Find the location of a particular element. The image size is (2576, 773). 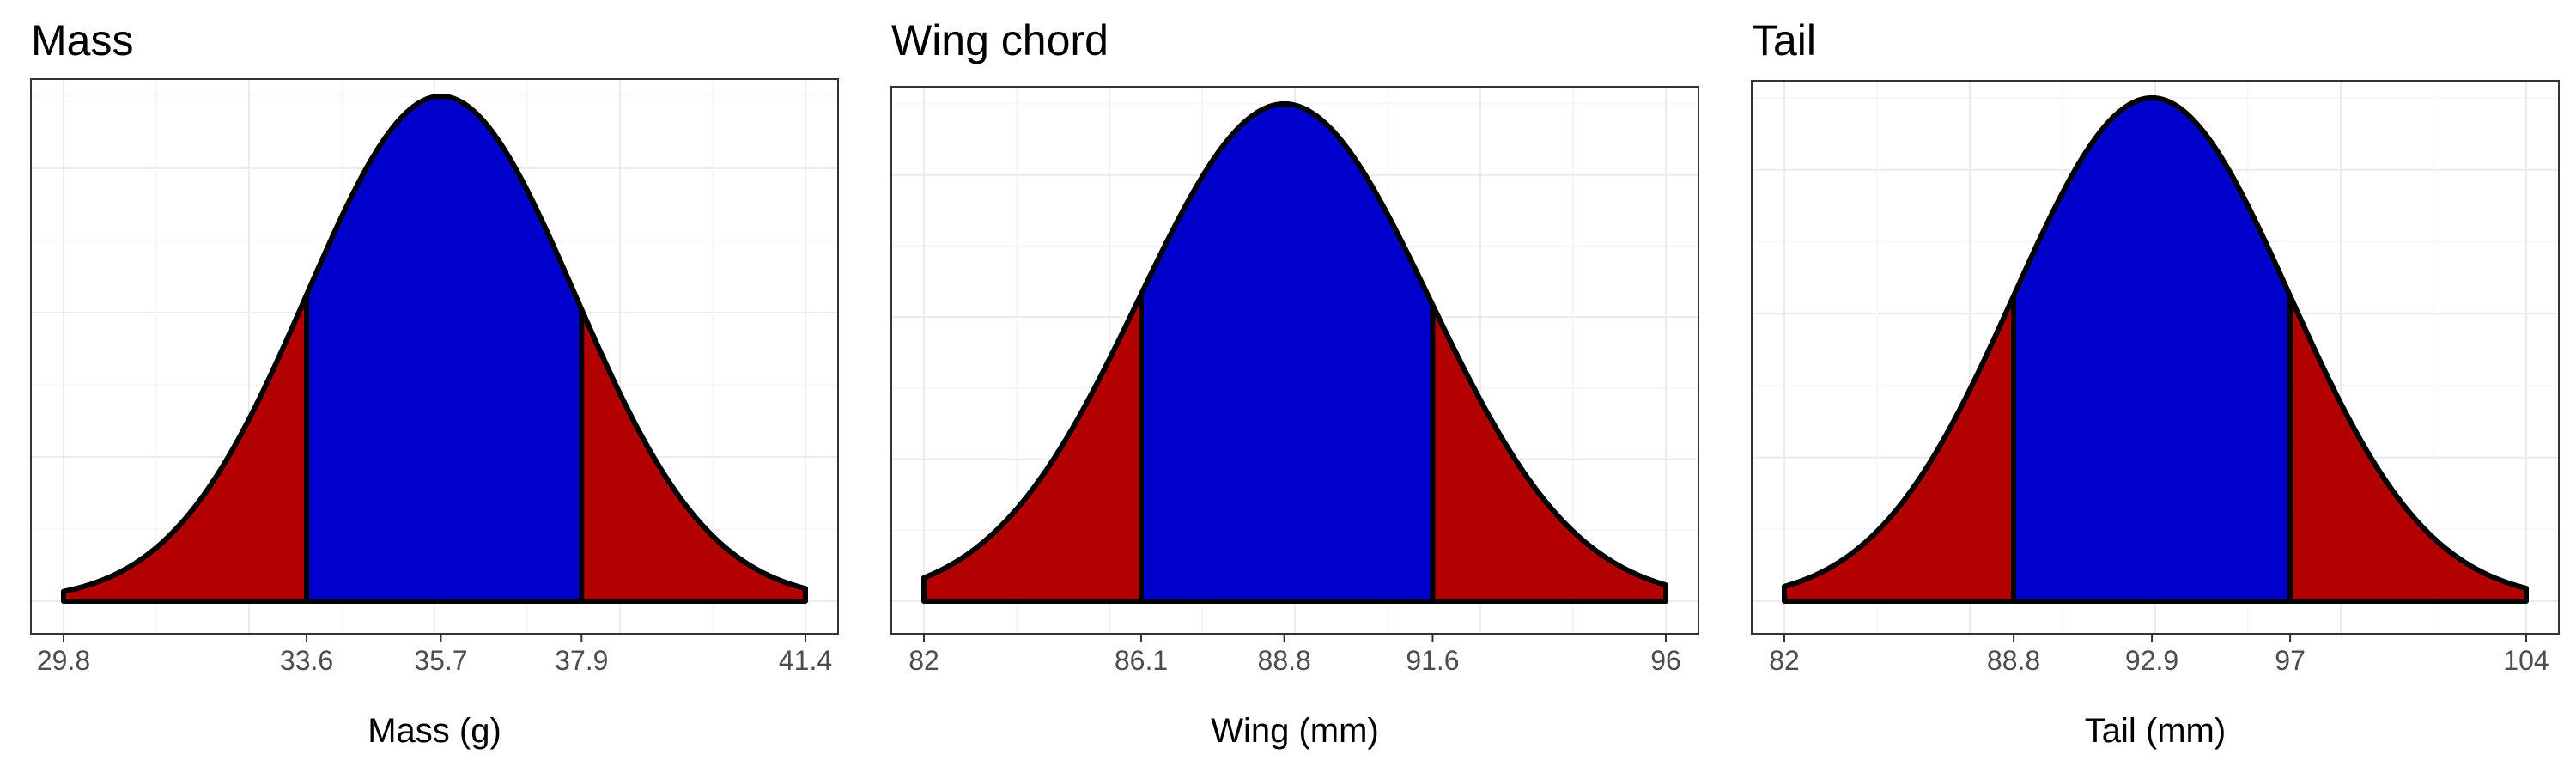

x-tick-label: 92.9 is located at coordinates (2151, 660).